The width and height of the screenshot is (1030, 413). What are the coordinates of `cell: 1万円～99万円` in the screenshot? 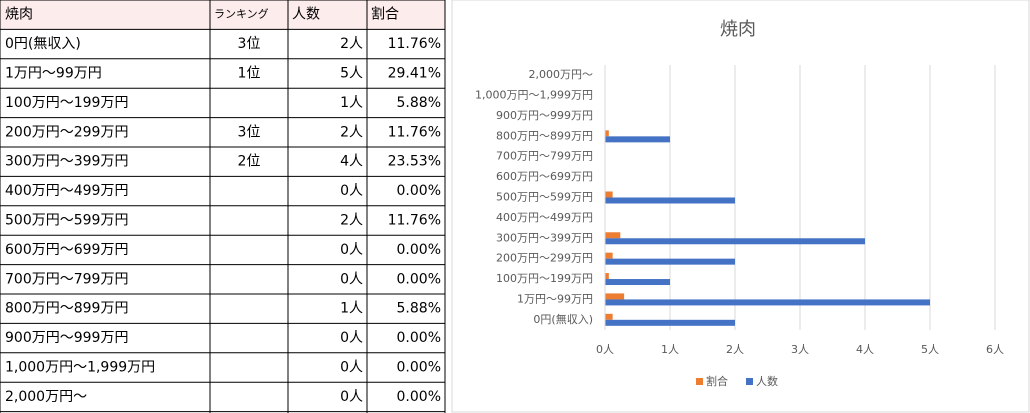 It's located at (53, 74).